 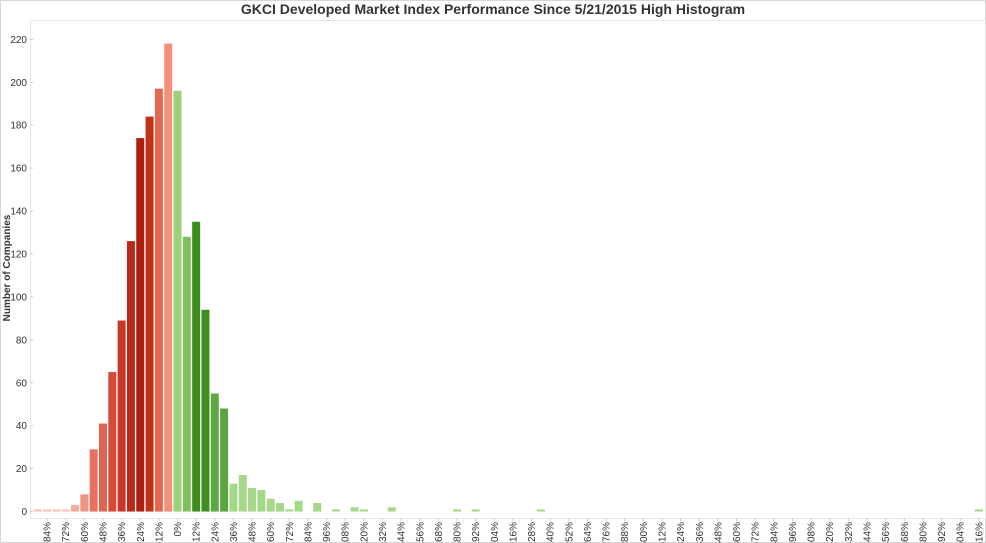 What do you see at coordinates (327, 532) in the screenshot?
I see `x-tick-label: 96%` at bounding box center [327, 532].